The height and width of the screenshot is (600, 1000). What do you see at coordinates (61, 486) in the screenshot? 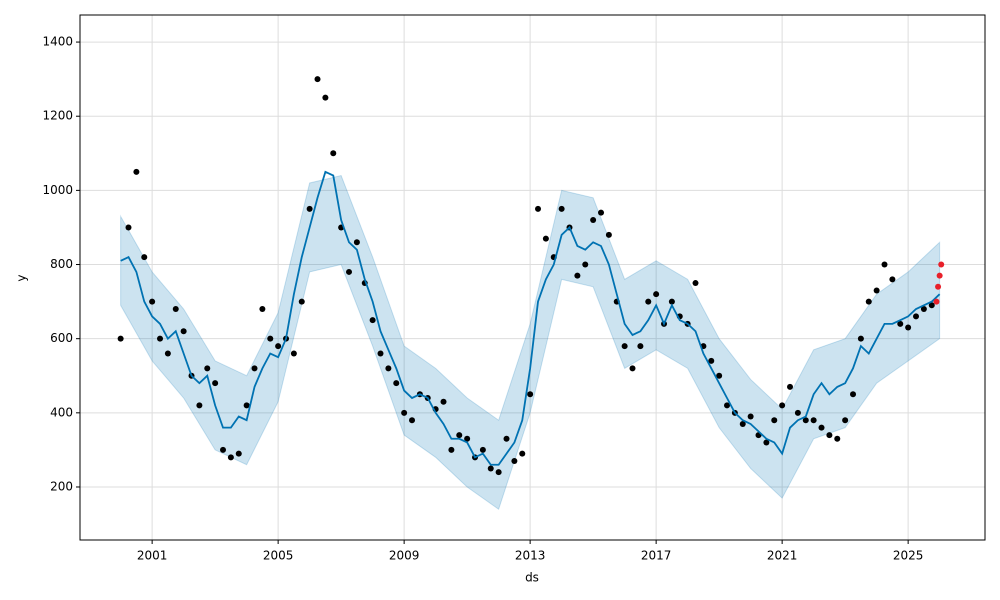
I see `y-tick-label: 200` at bounding box center [61, 486].